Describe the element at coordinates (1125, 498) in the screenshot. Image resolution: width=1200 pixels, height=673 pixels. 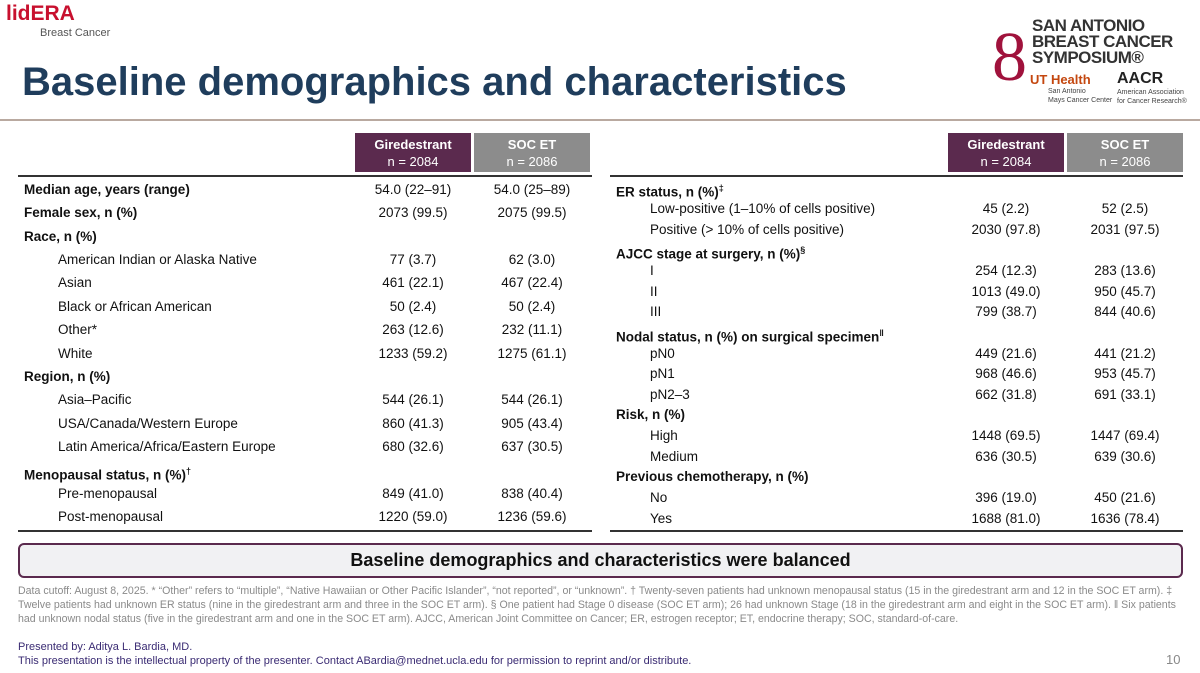
I see `cell-value: 450 (21.6)` at that location.